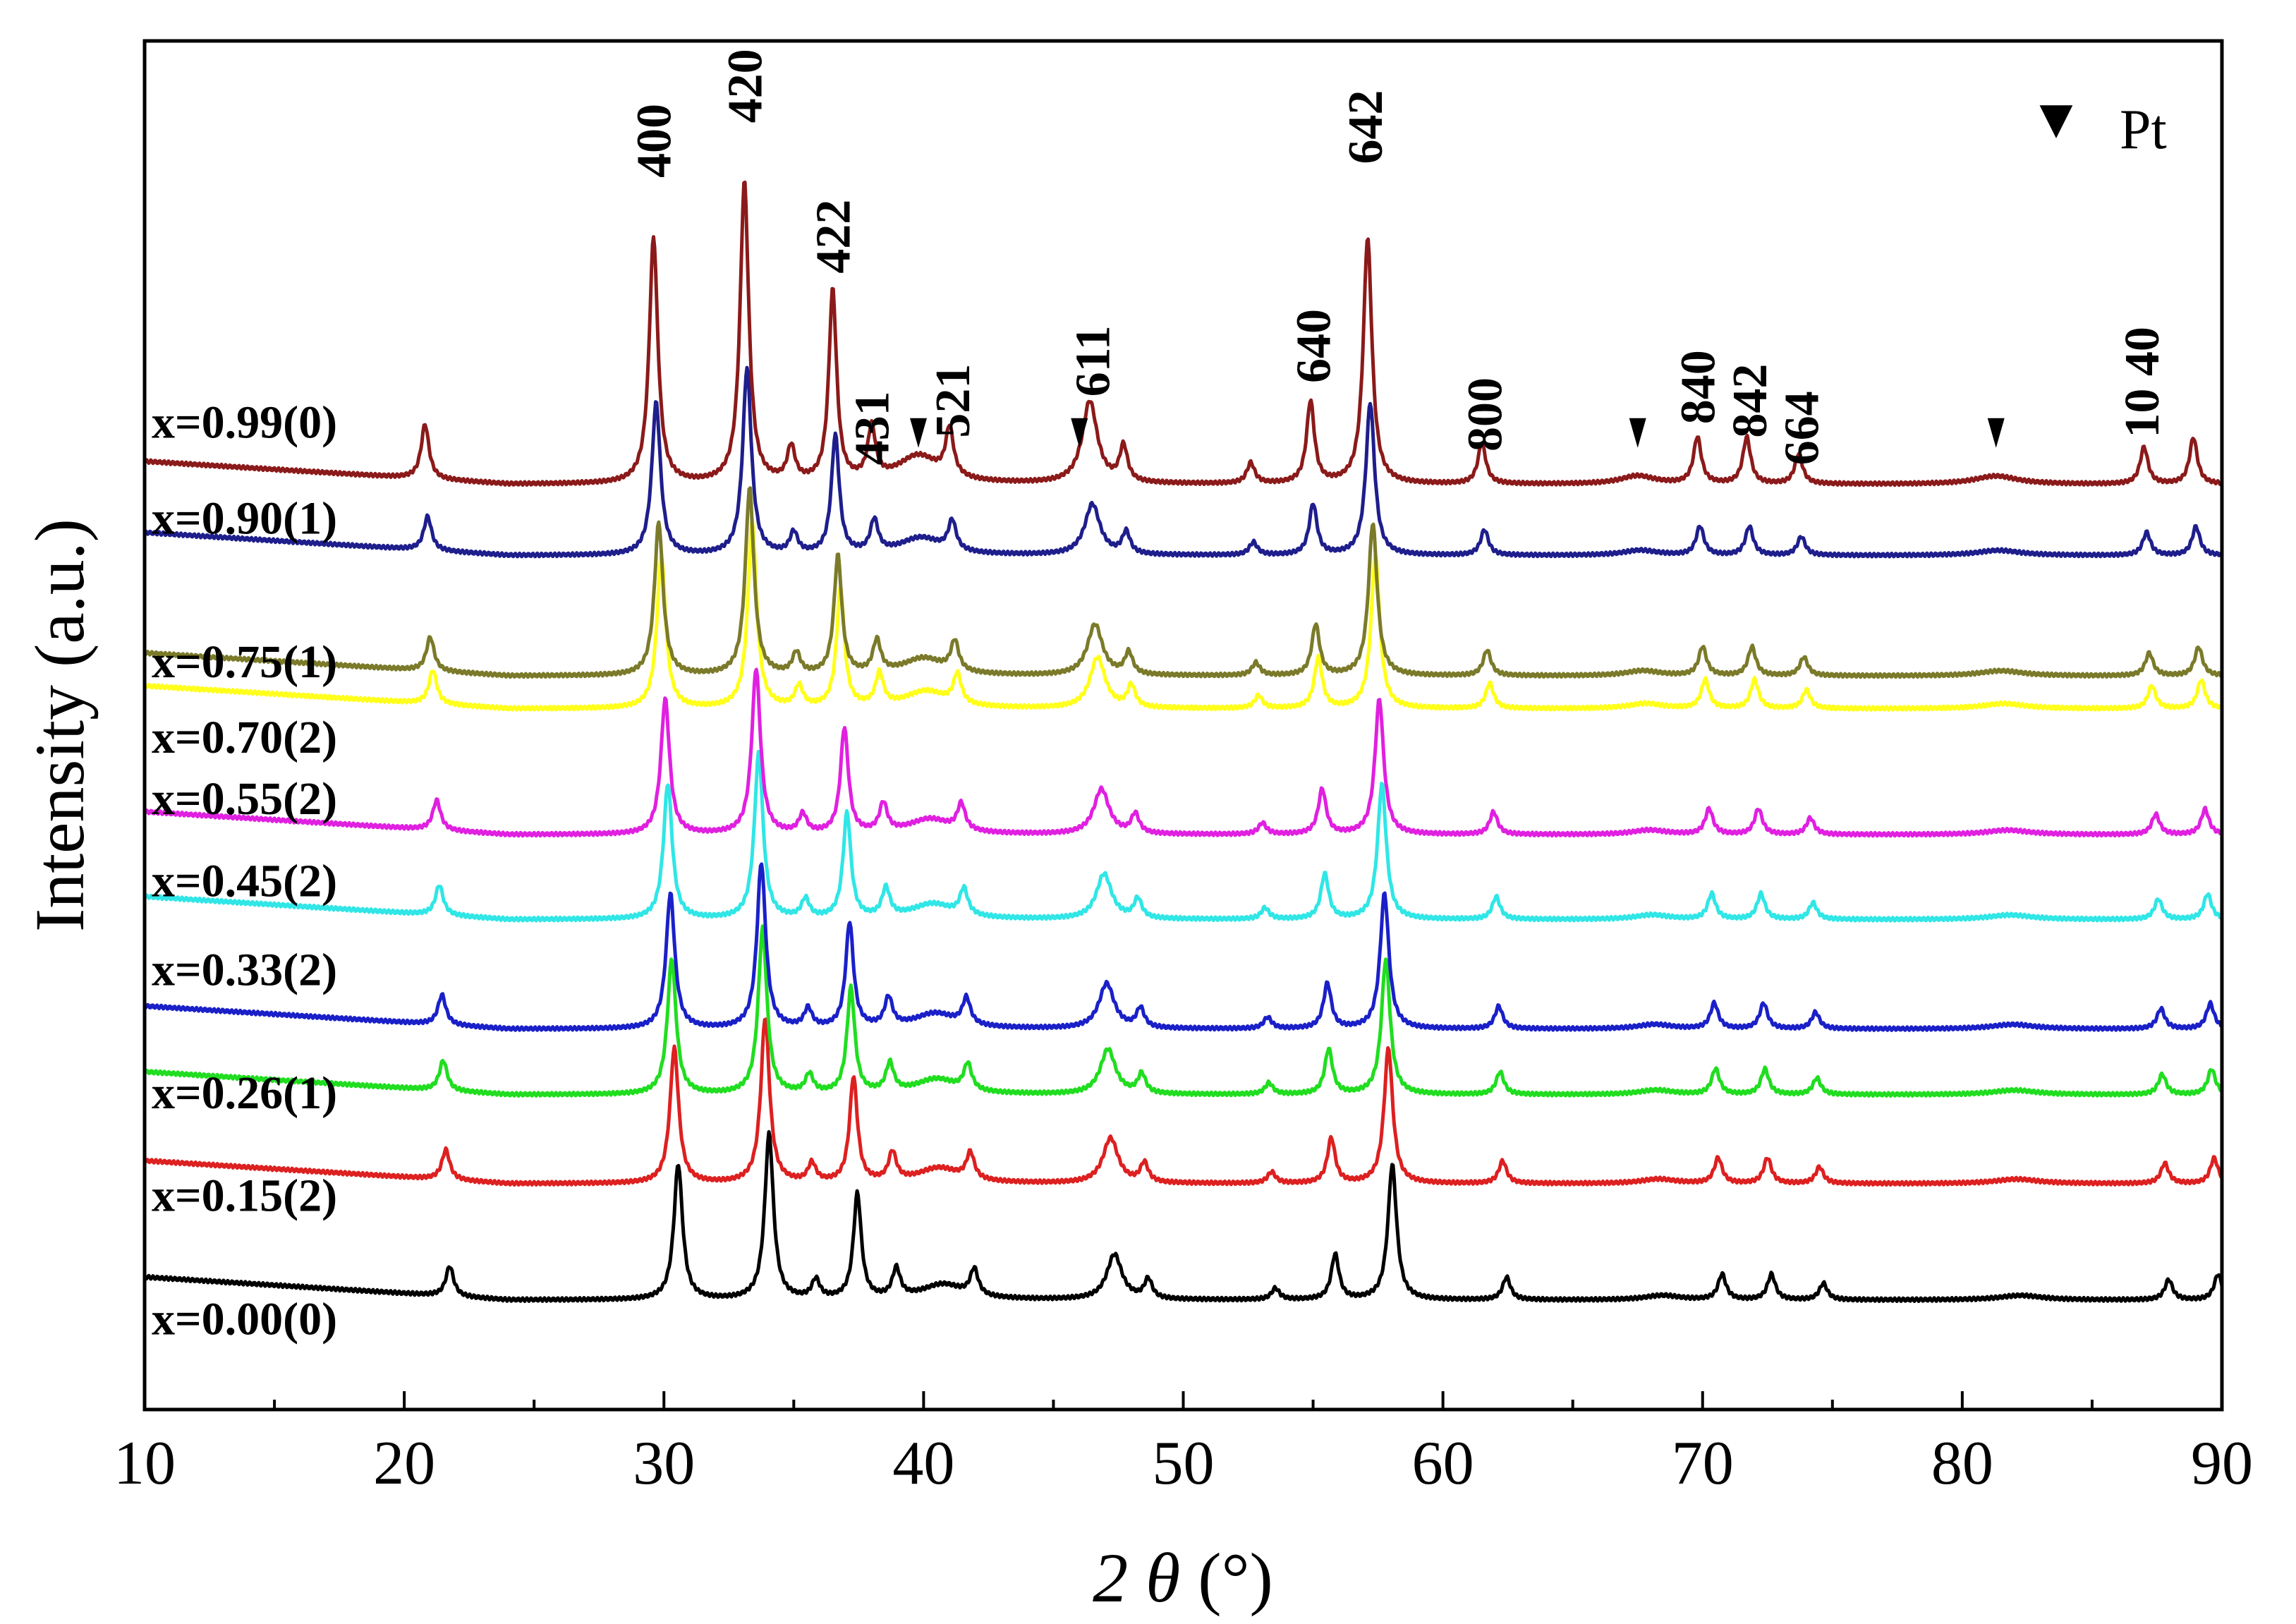 Image resolution: width=2296 pixels, height=1624 pixels. I want to click on series-label: x=0.70(2), so click(244, 738).